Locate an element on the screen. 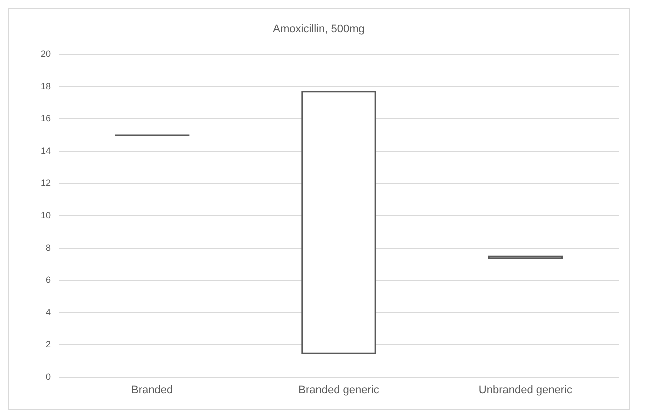 The width and height of the screenshot is (655, 416). x-tick-label: Unbranded generic is located at coordinates (525, 390).